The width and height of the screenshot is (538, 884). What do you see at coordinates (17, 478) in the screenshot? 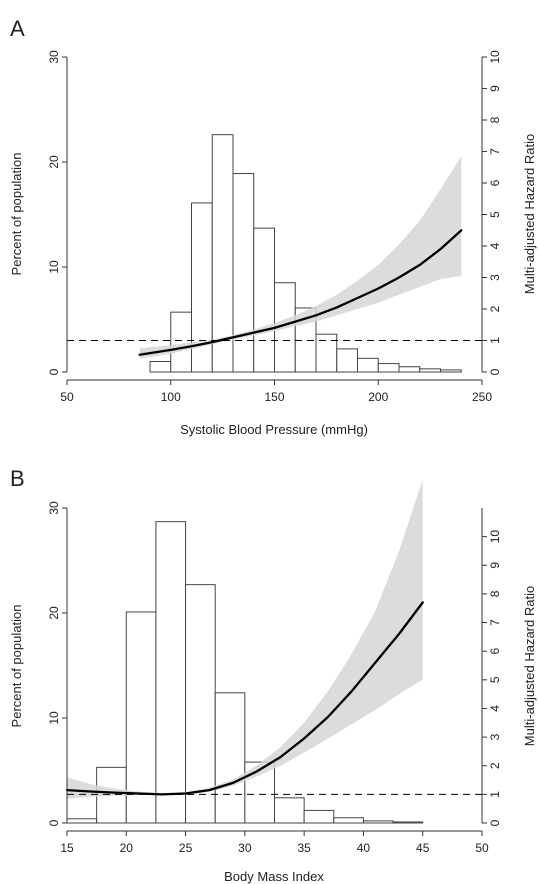
I see `panel-label: B` at bounding box center [17, 478].